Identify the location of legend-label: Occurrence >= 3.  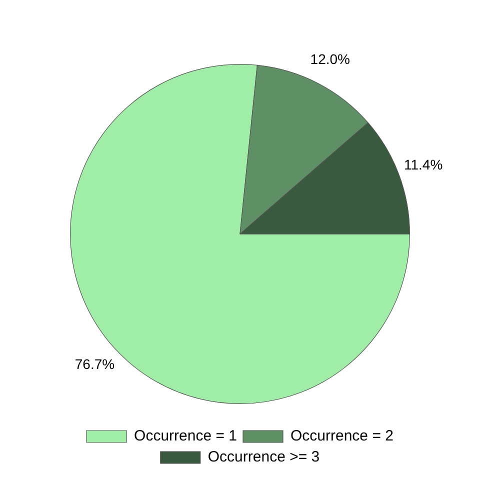
(264, 457).